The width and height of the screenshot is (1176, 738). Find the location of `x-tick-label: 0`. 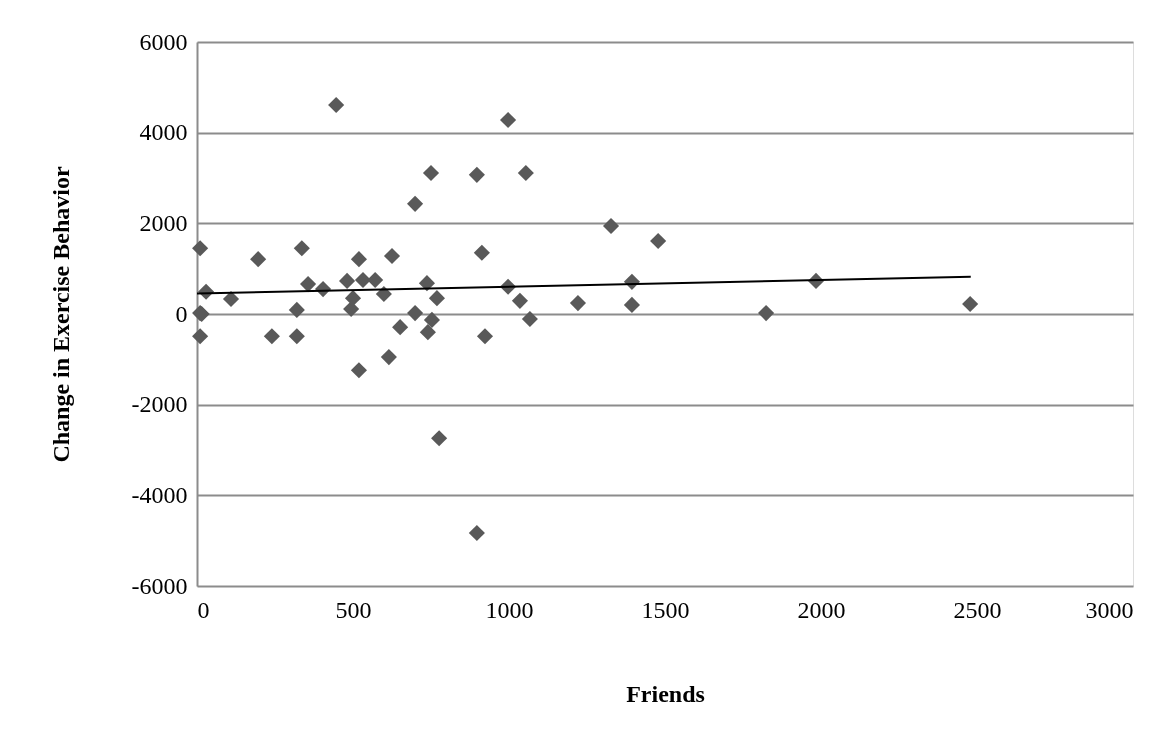

x-tick-label: 0 is located at coordinates (203, 609).